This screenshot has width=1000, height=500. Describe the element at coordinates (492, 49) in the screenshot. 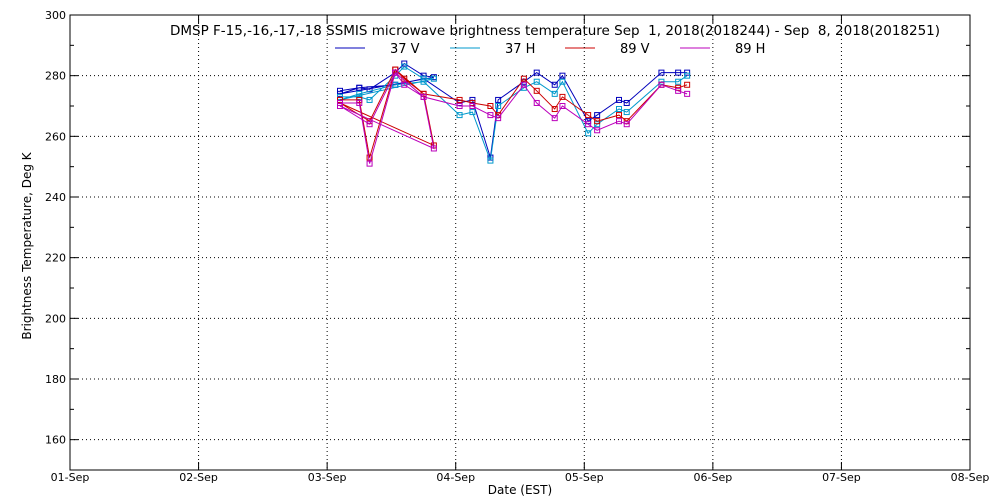

I see `legend-item-37-h: 37 H` at that location.